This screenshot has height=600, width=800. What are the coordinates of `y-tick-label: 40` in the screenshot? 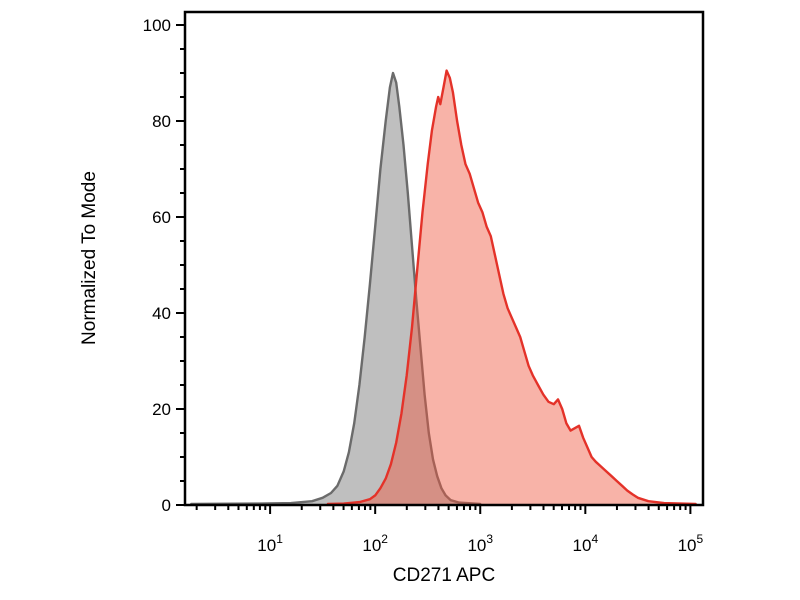 It's located at (161, 313).